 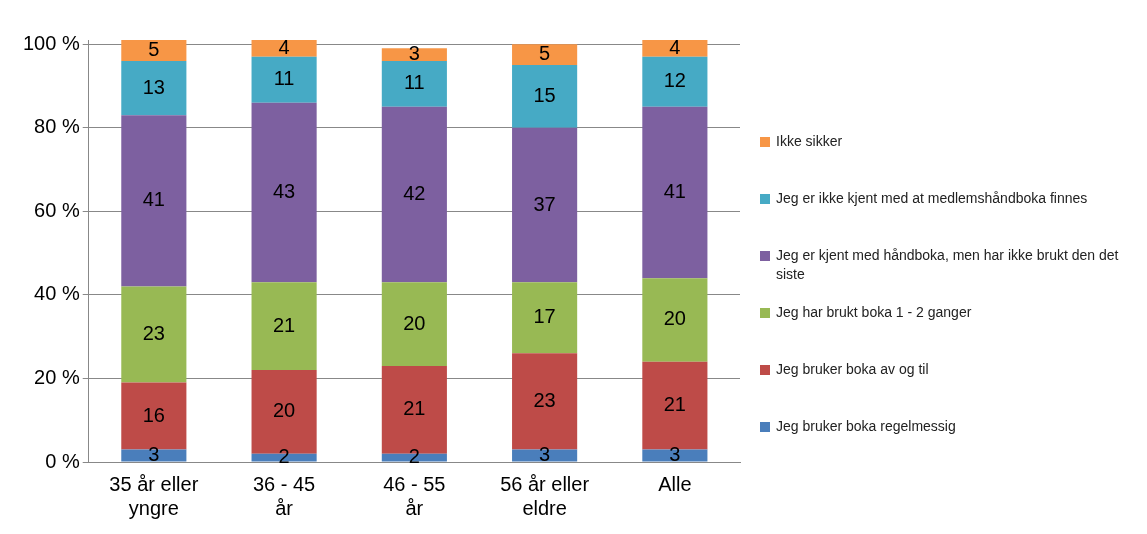 What do you see at coordinates (852, 369) in the screenshot?
I see `legend-label: Jeg bruker boka av og til` at bounding box center [852, 369].